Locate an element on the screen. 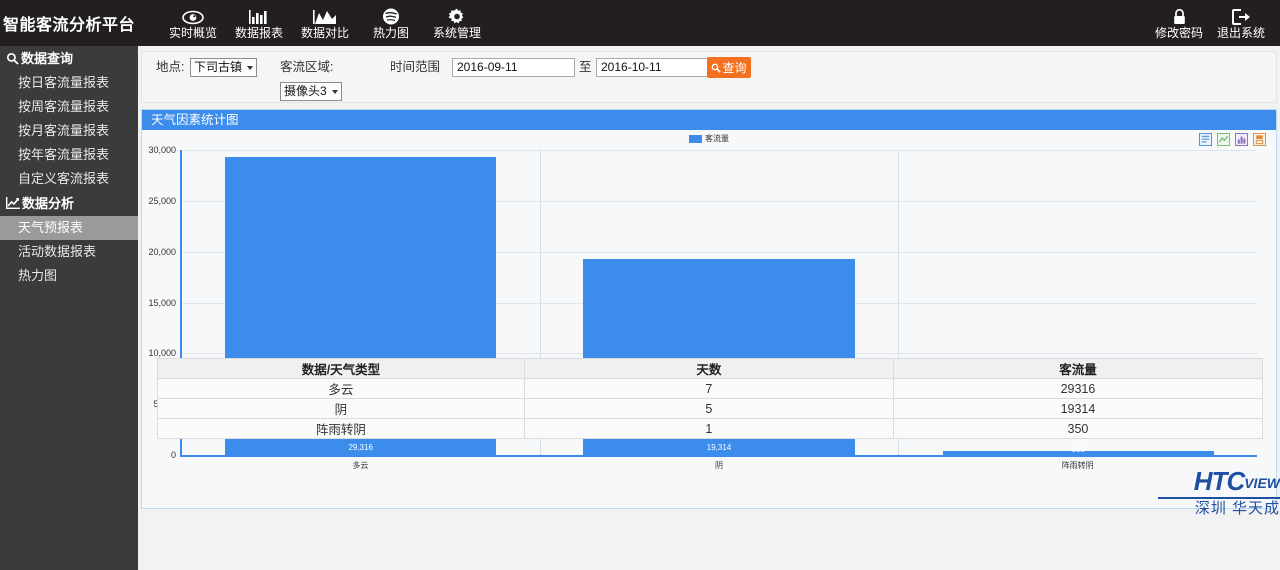 The height and width of the screenshot is (570, 1280). time-range-label: 时间范围 is located at coordinates (415, 67).